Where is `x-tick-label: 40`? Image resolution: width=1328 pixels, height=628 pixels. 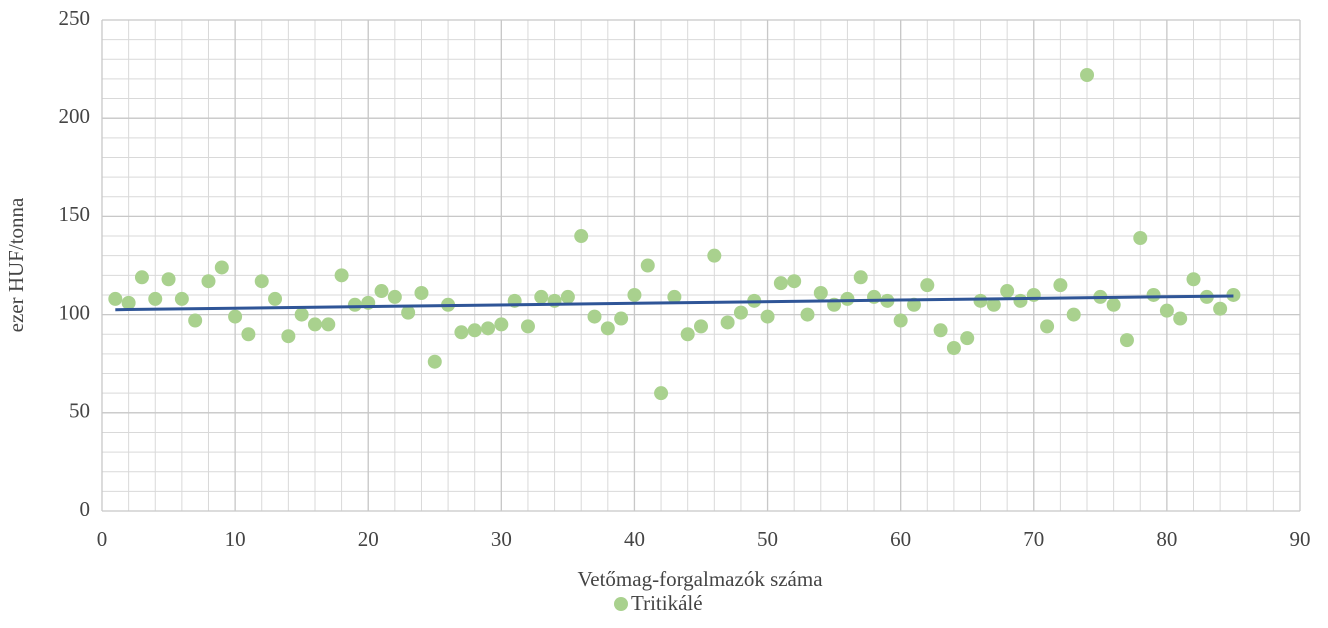 x-tick-label: 40 is located at coordinates (634, 539).